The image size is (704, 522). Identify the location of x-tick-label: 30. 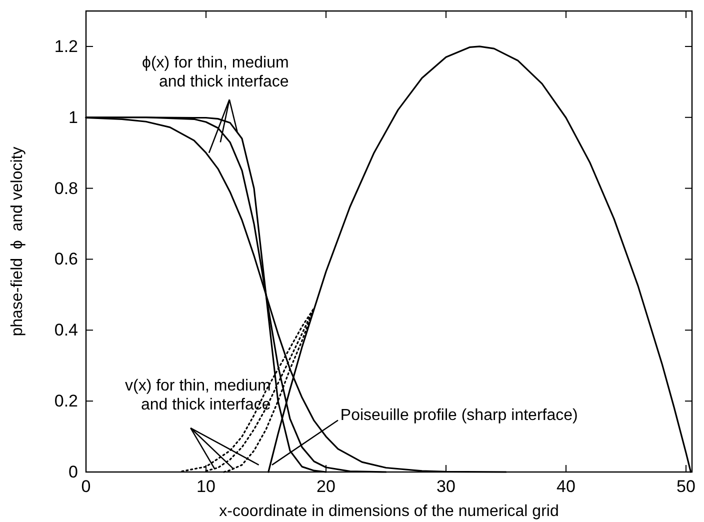
(446, 486).